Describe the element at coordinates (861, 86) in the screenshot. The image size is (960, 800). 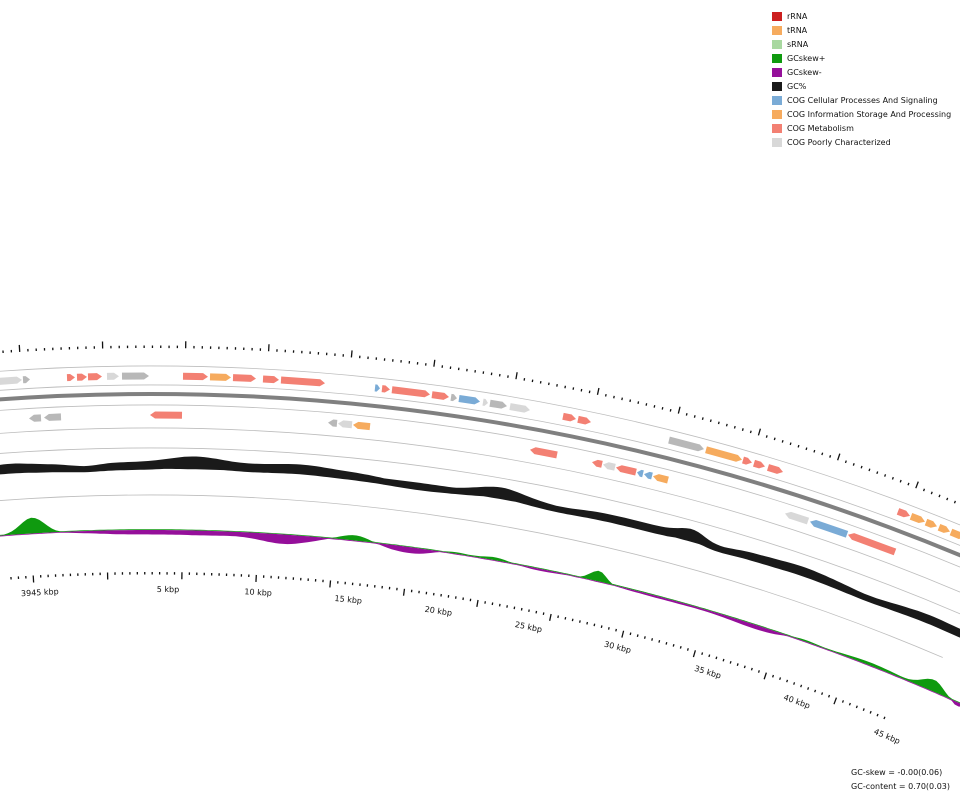
I see `legend-item: GC%` at that location.